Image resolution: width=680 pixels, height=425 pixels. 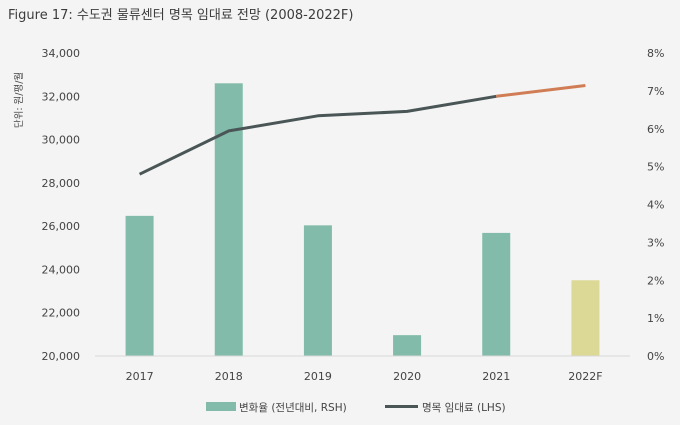 I want to click on right-axis-tick-label: 8%, so click(x=655, y=53).